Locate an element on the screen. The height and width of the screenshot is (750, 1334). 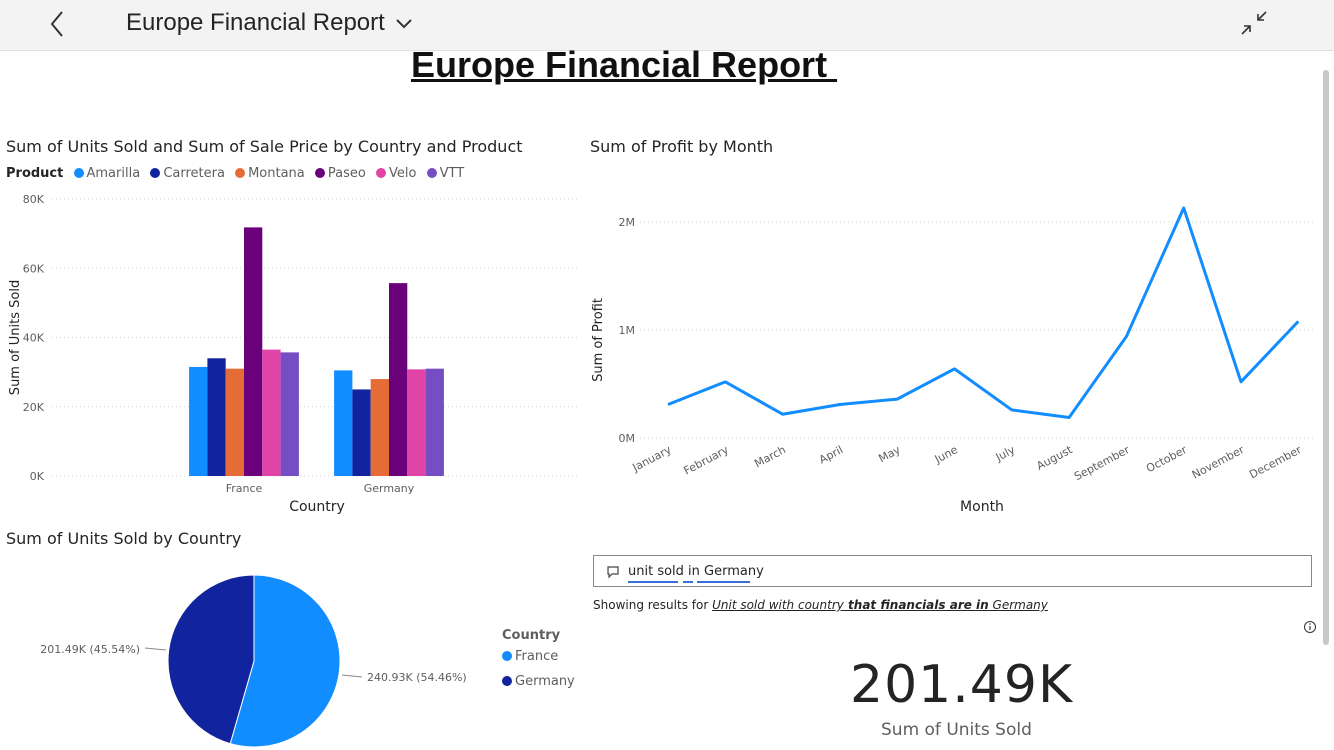
top-bar: Europe Financial Report is located at coordinates (667, 25).